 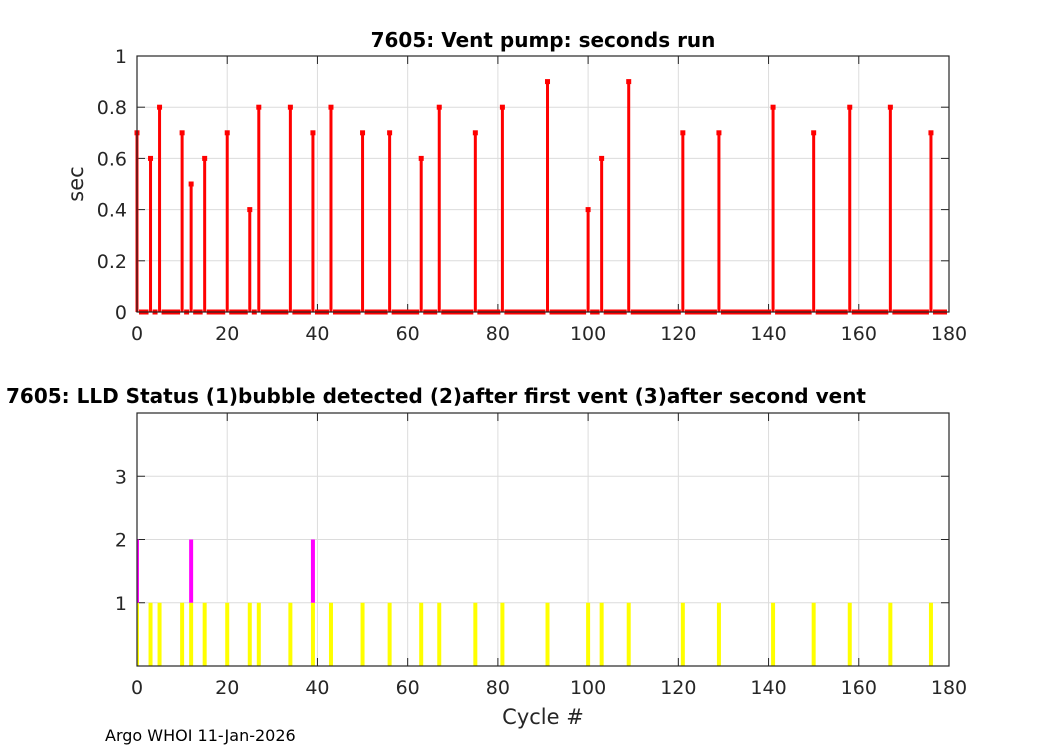 I want to click on y-tick-label: 0.4, so click(x=112, y=211).